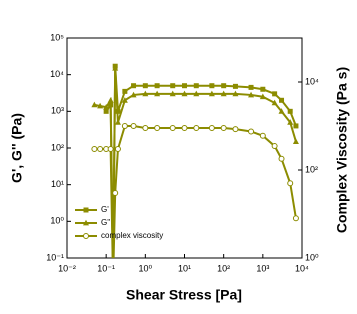 This screenshot has height=314, width=357. What do you see at coordinates (302, 268) in the screenshot?
I see `x-tick-label: 10⁴` at bounding box center [302, 268].